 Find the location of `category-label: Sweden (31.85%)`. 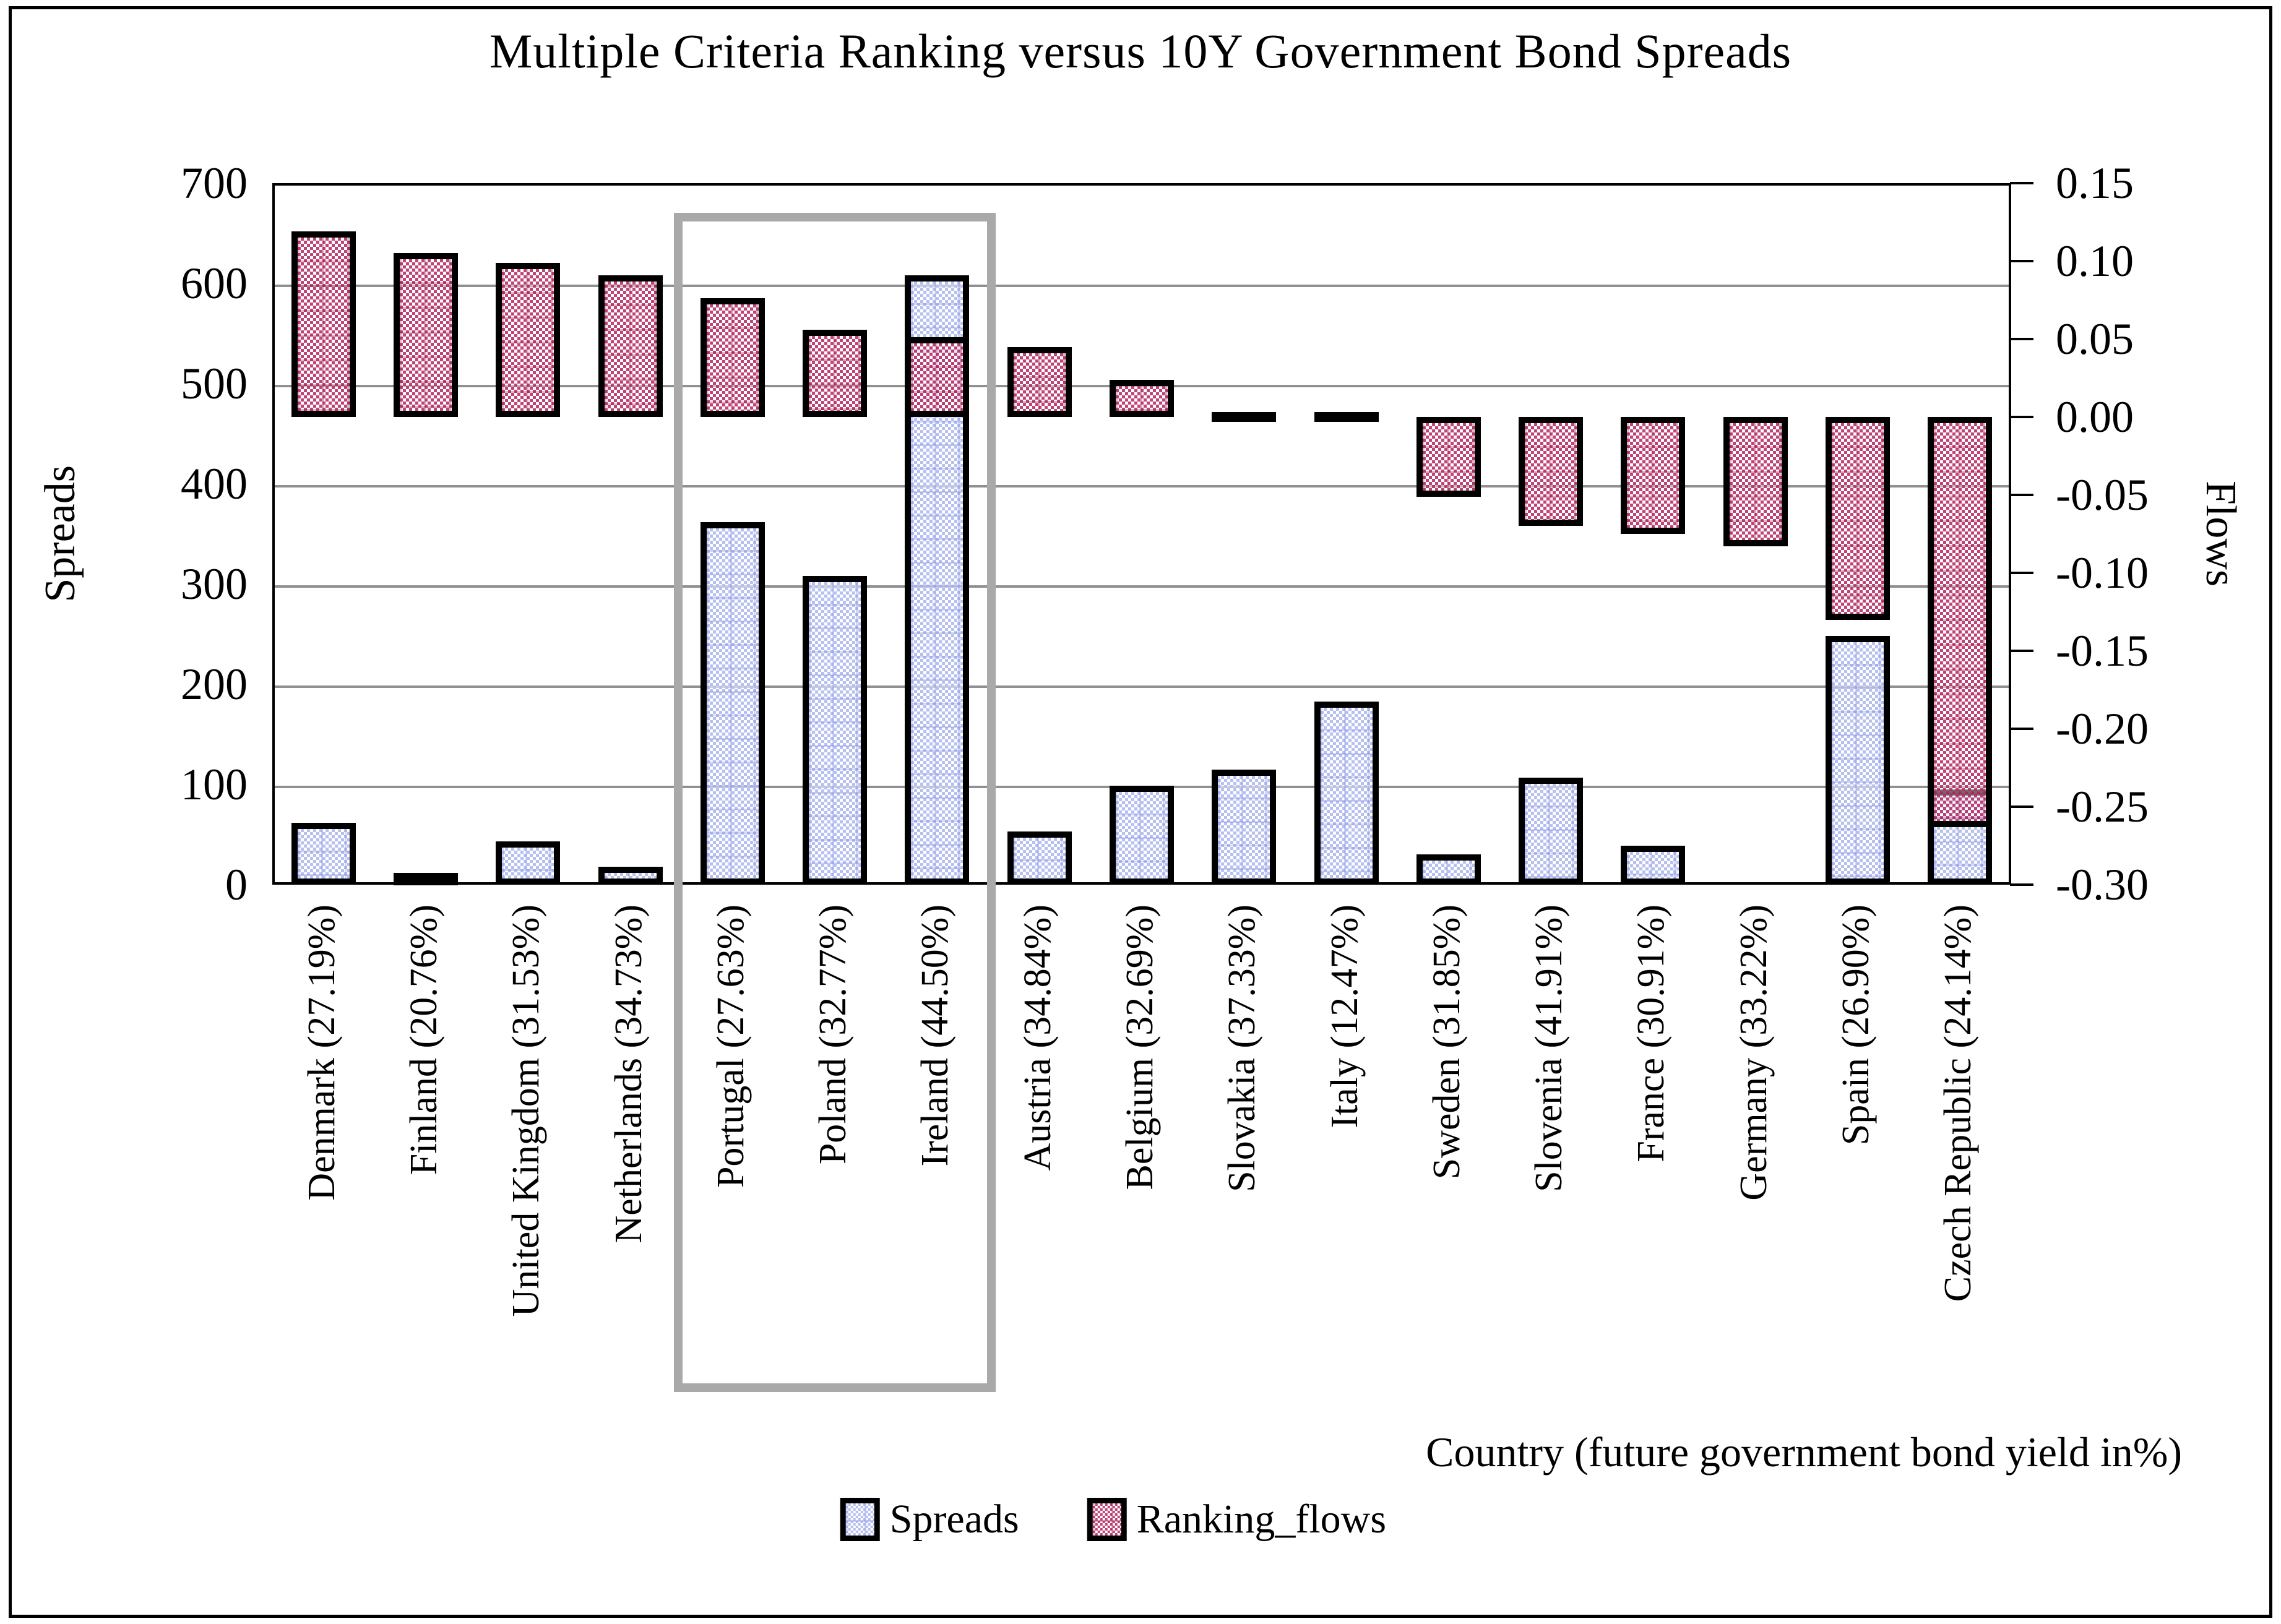

category-label: Sweden (31.85%) is located at coordinates (1447, 1046).